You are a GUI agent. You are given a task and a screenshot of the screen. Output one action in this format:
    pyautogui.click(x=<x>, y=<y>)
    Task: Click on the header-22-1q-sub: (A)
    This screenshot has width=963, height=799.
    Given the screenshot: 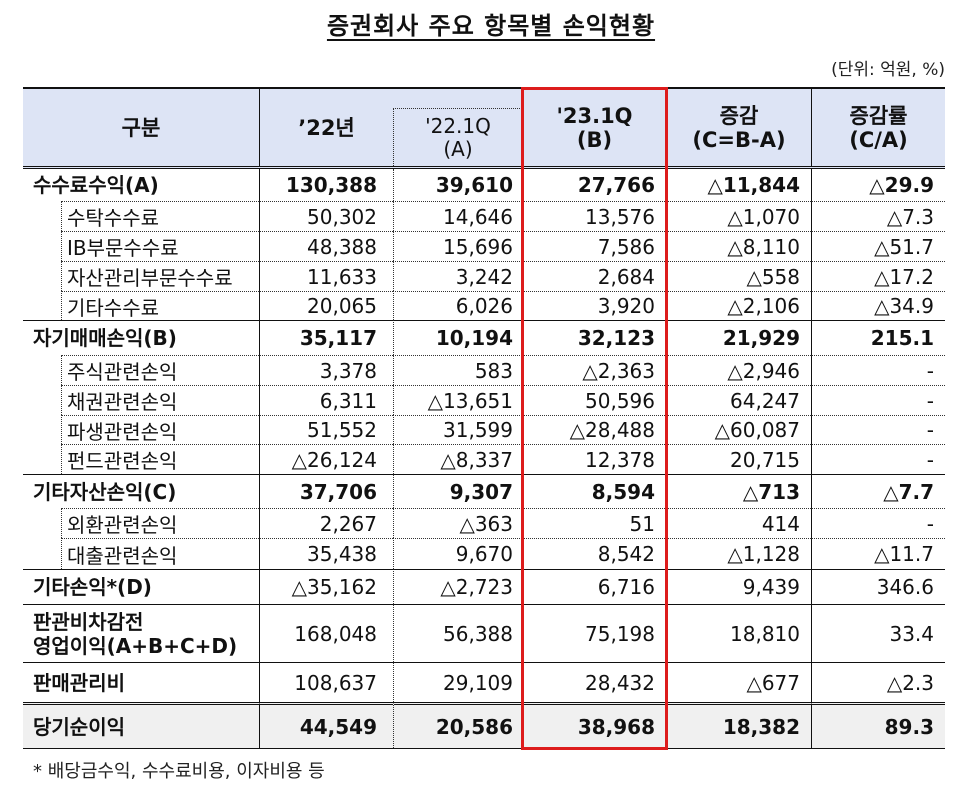 What is the action you would take?
    pyautogui.click(x=458, y=148)
    